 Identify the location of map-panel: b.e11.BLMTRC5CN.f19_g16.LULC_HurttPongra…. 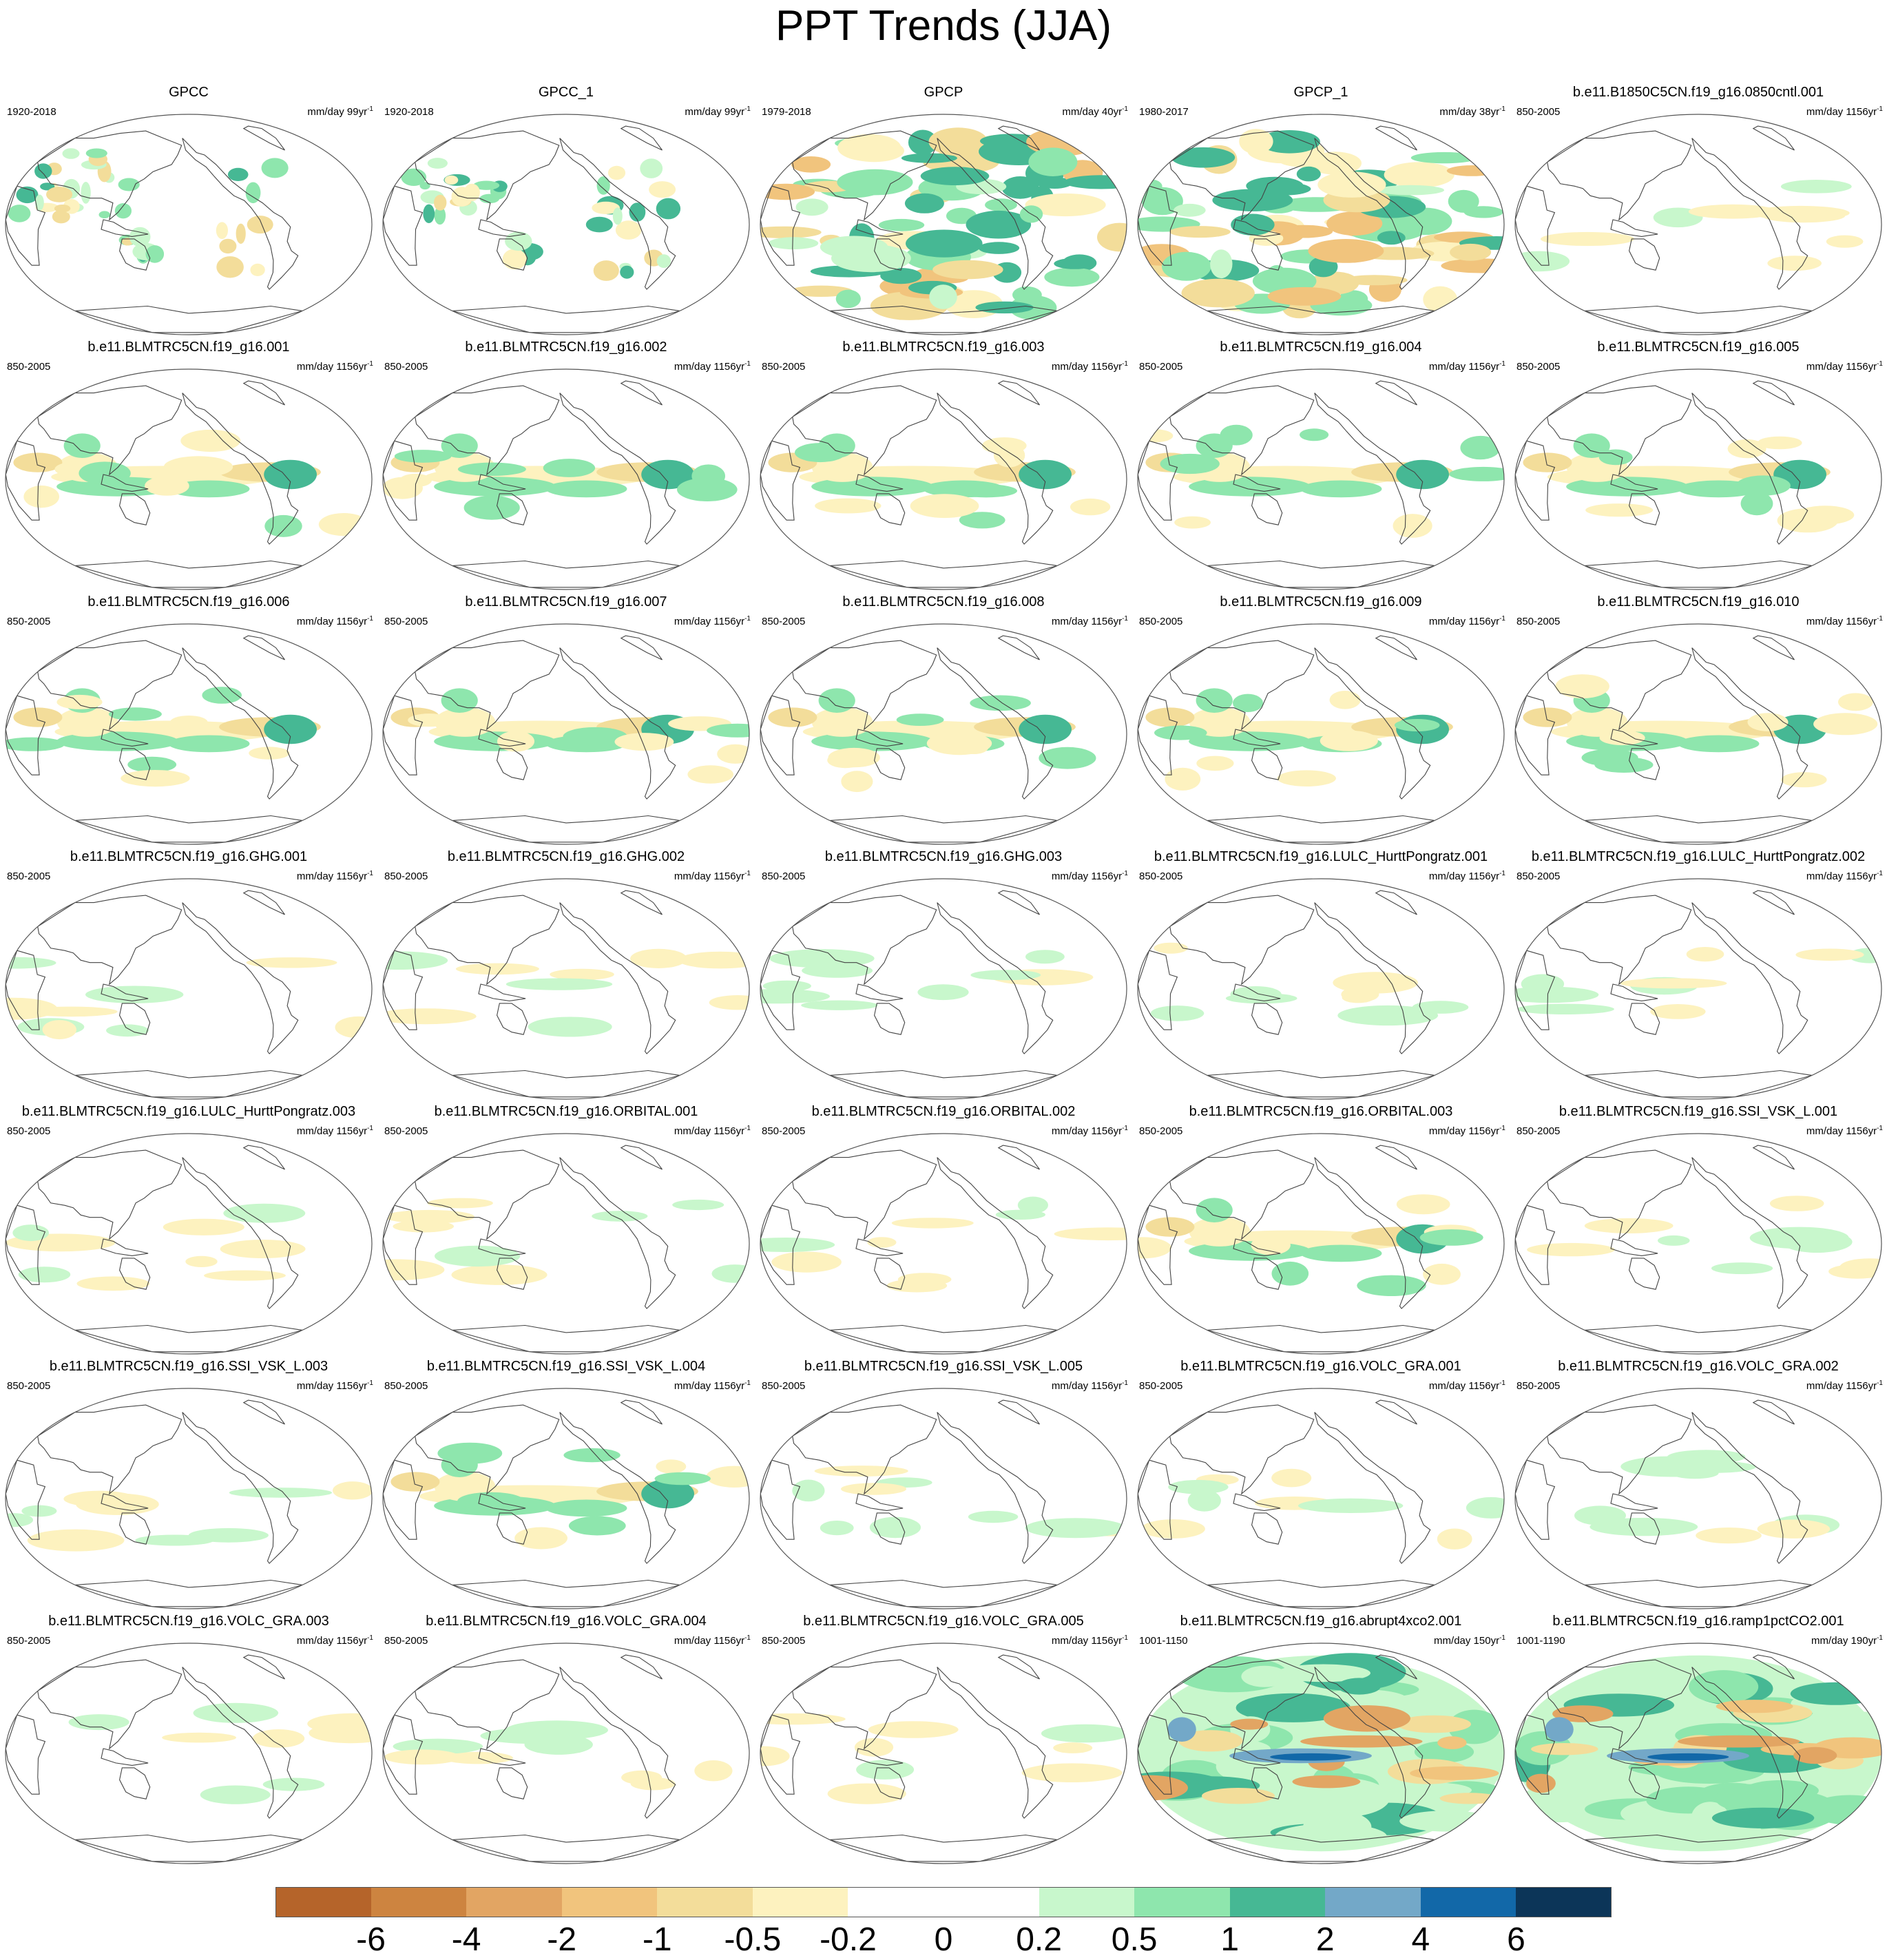
(188, 1230).